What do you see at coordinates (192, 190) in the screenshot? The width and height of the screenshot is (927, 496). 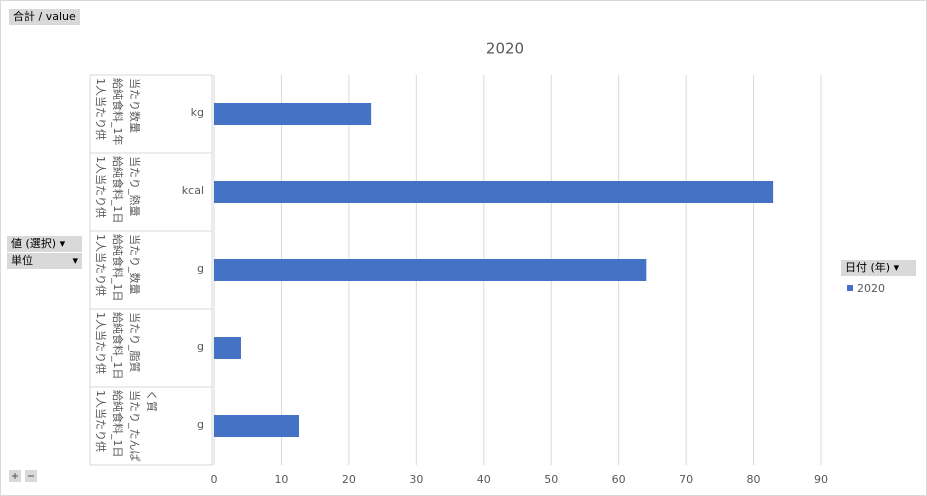 I see `subcategory-label: kcal` at bounding box center [192, 190].